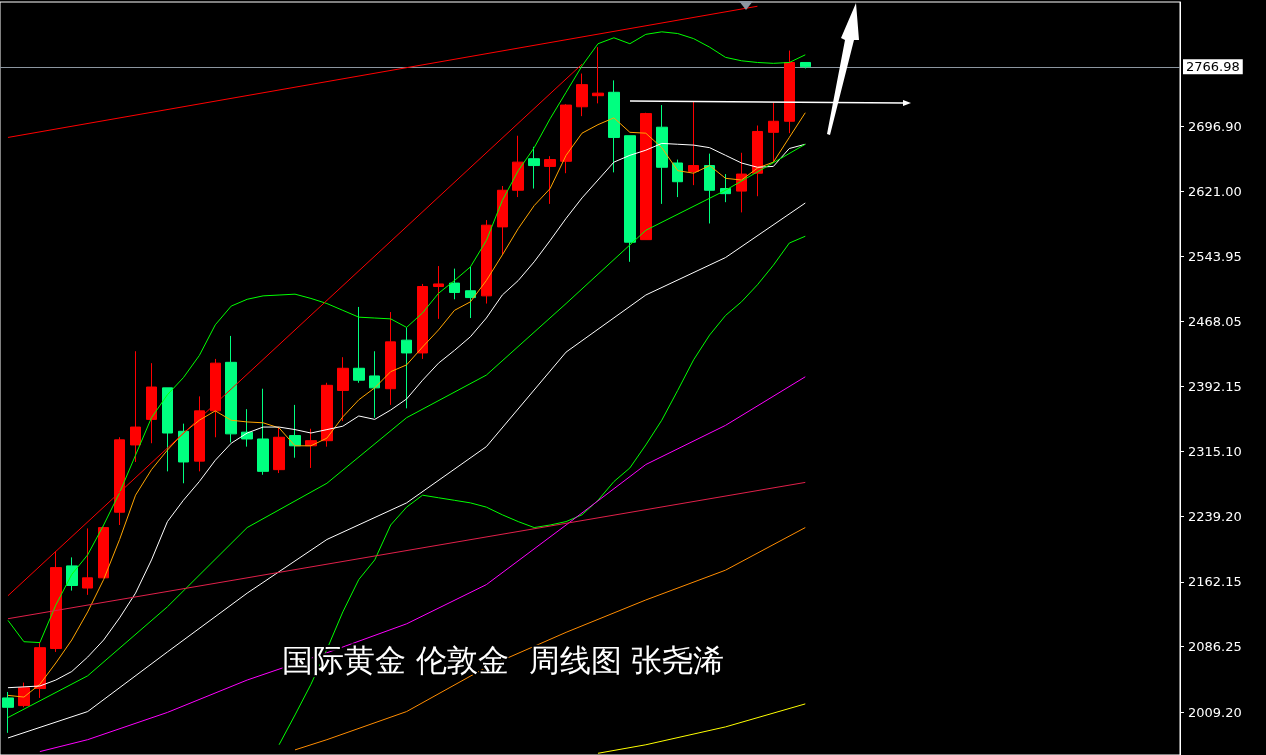  I want to click on y-tick-label: 2162.15, so click(1215, 582).